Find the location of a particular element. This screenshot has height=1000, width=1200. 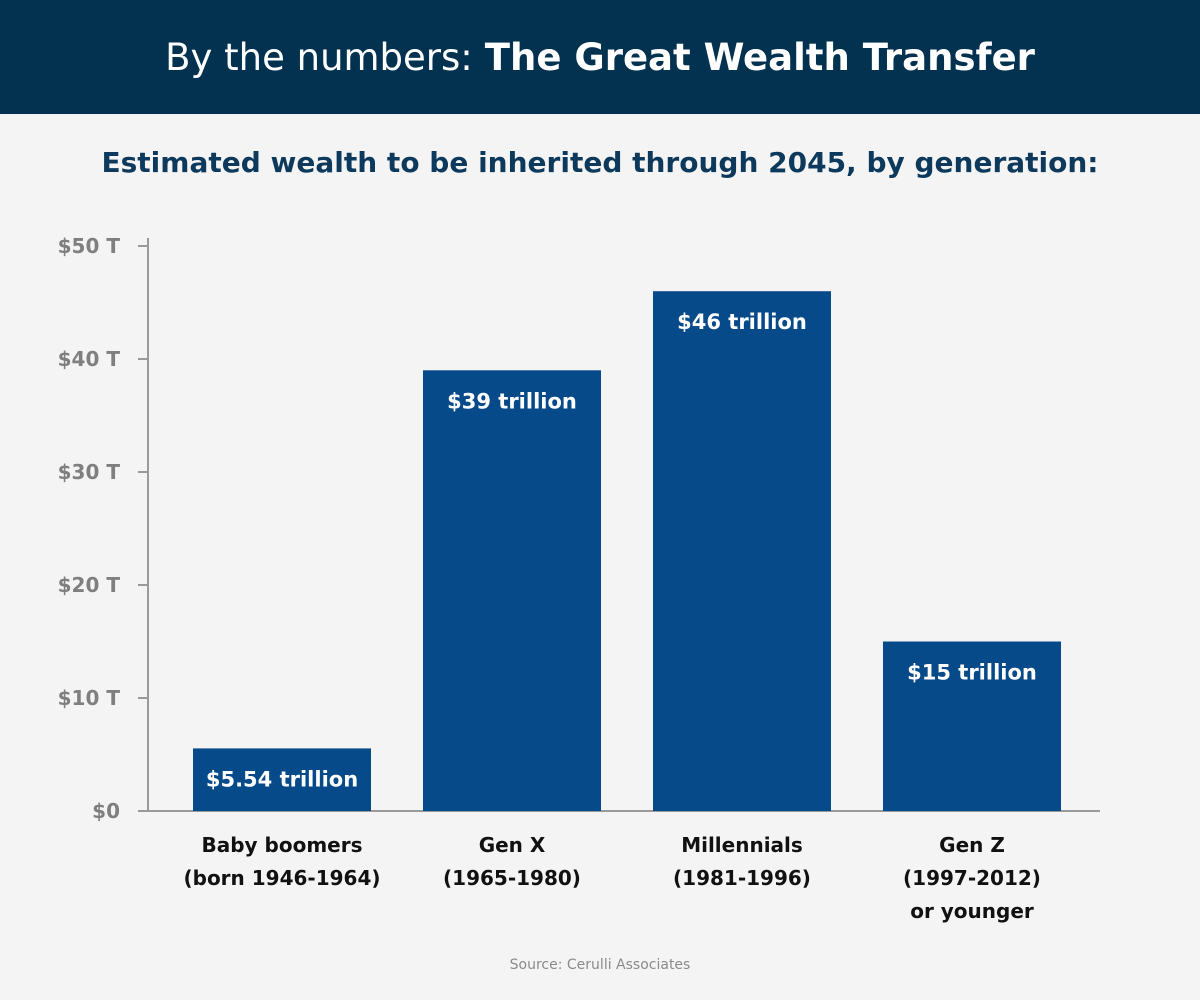

bar-value-label: $15 trillion is located at coordinates (972, 673).